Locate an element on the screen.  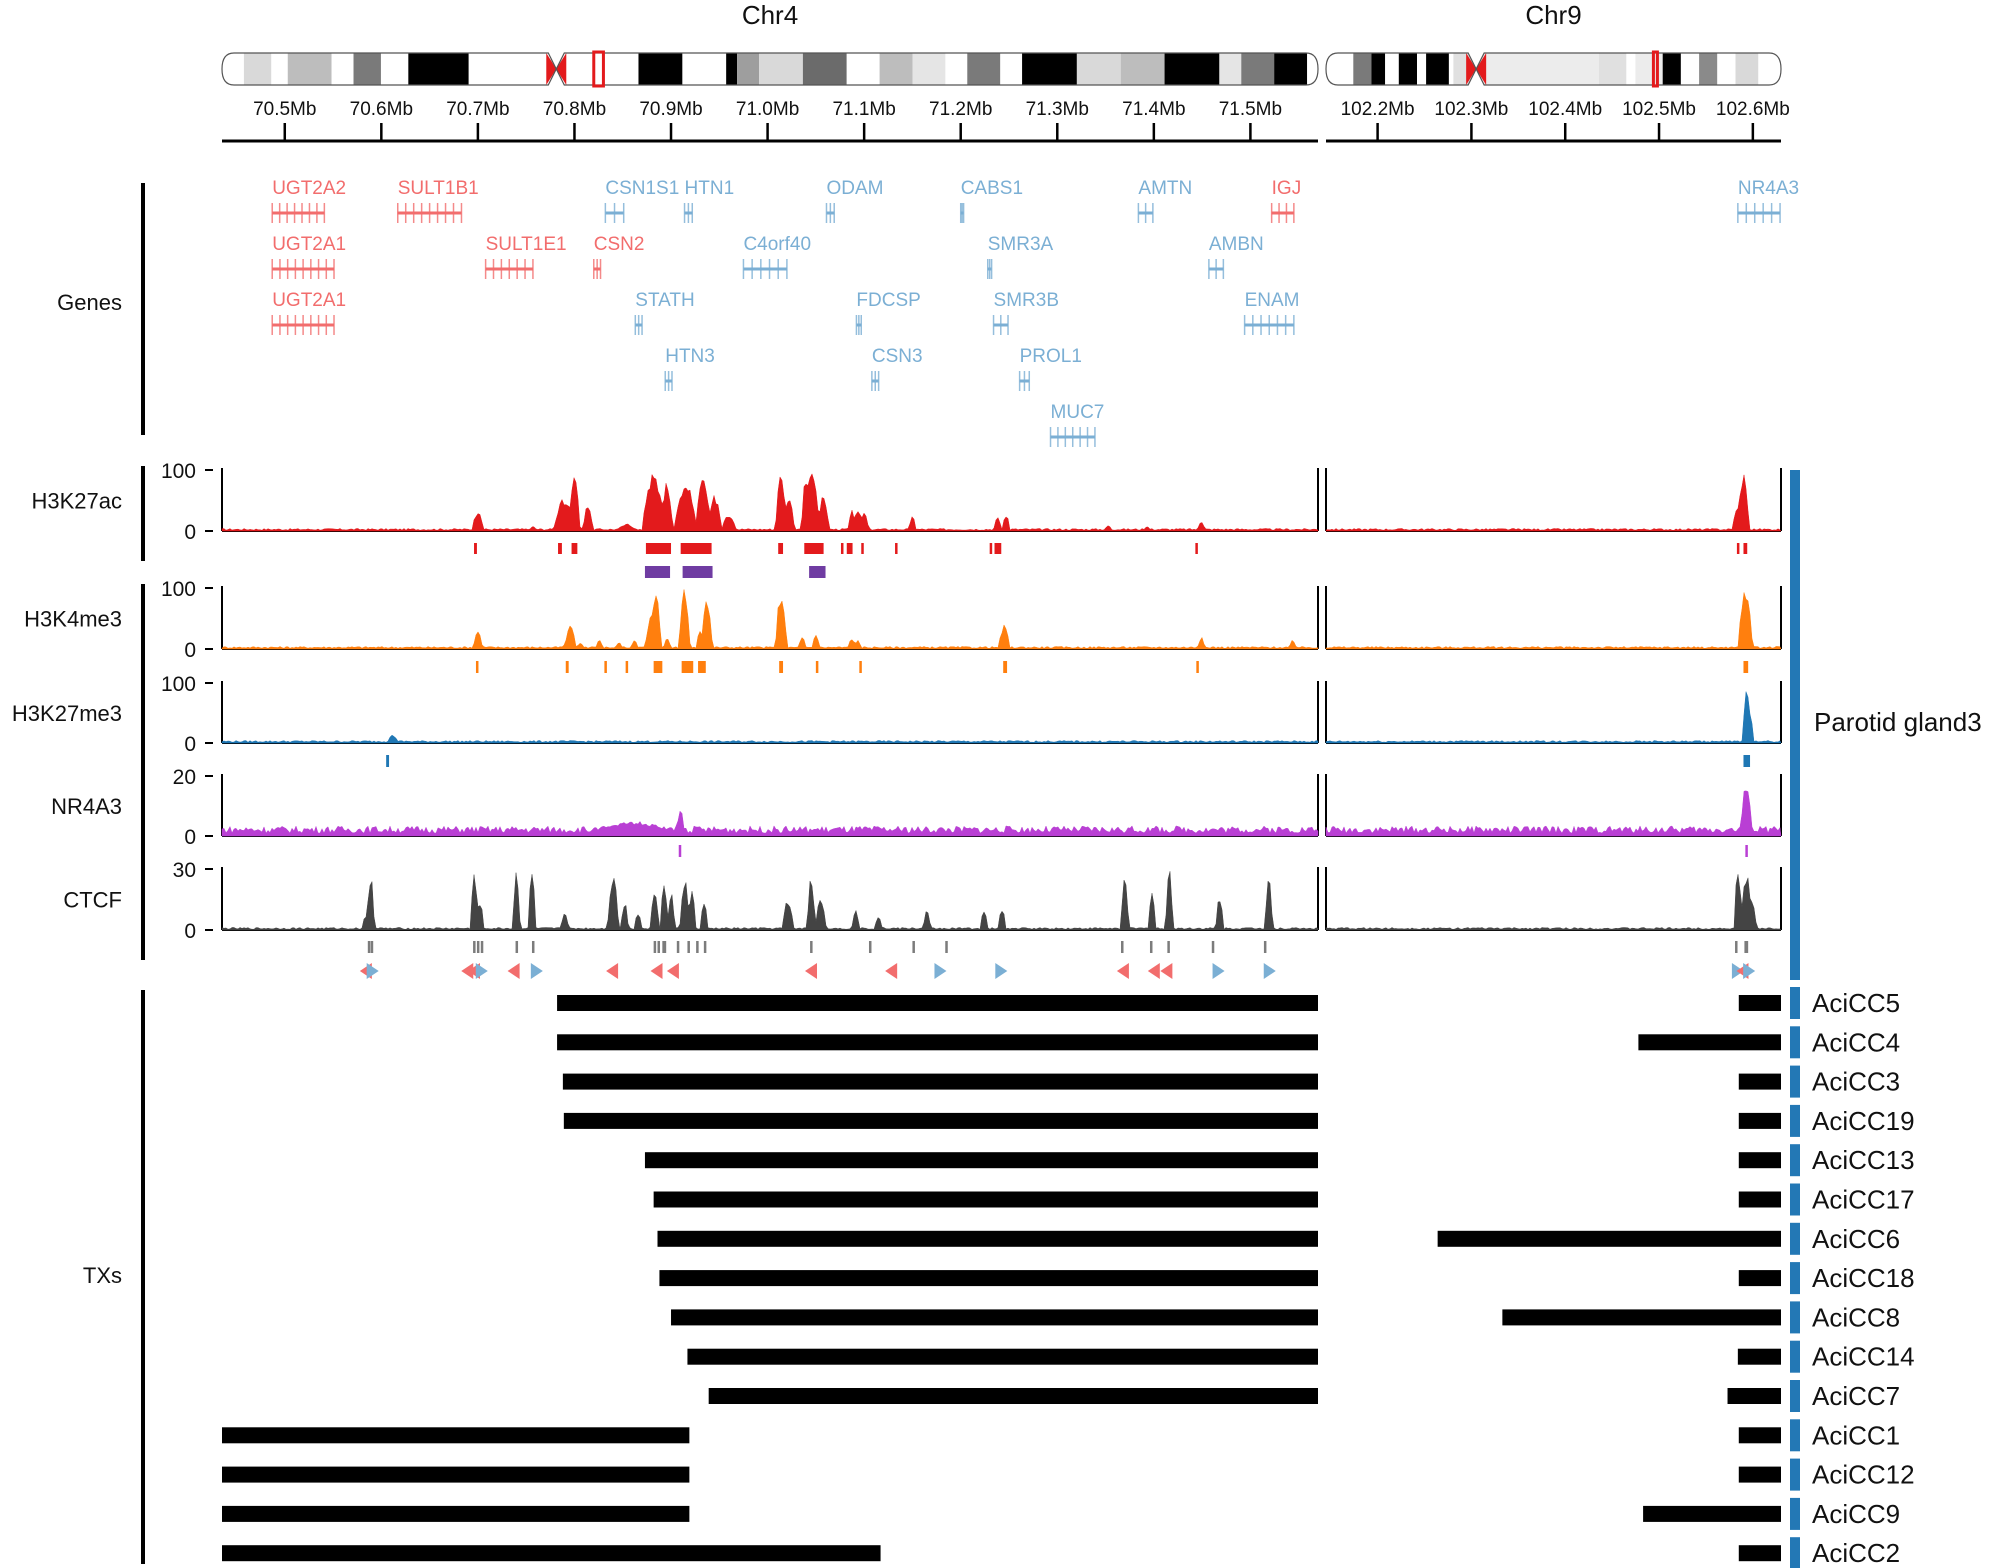
transcript-acicc9: AciCC9 is located at coordinates (1061, 1513).